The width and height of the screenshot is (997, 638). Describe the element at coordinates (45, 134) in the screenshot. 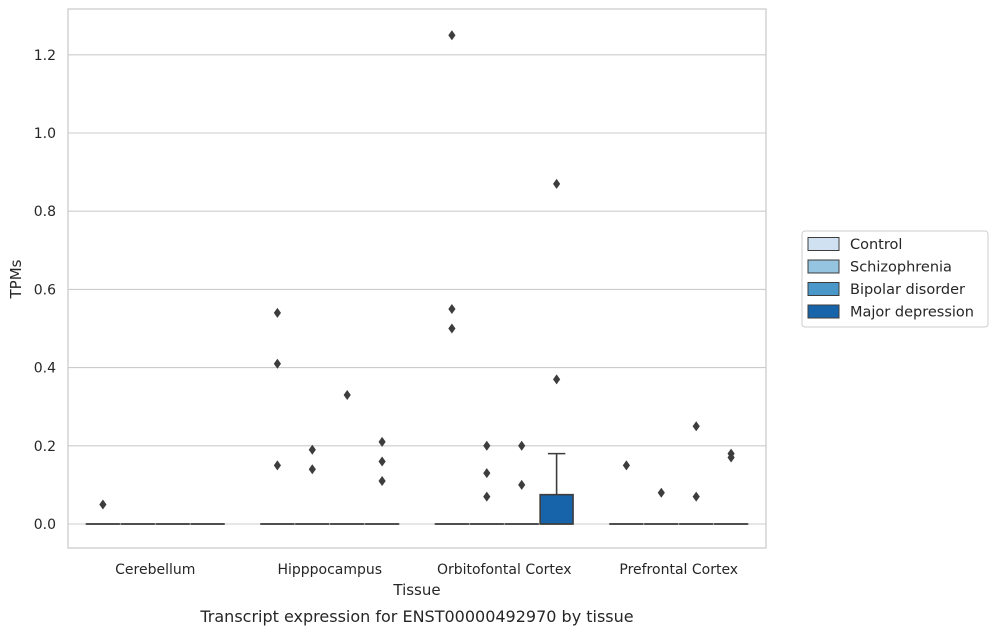

I see `y-tick-label: 1.0` at that location.